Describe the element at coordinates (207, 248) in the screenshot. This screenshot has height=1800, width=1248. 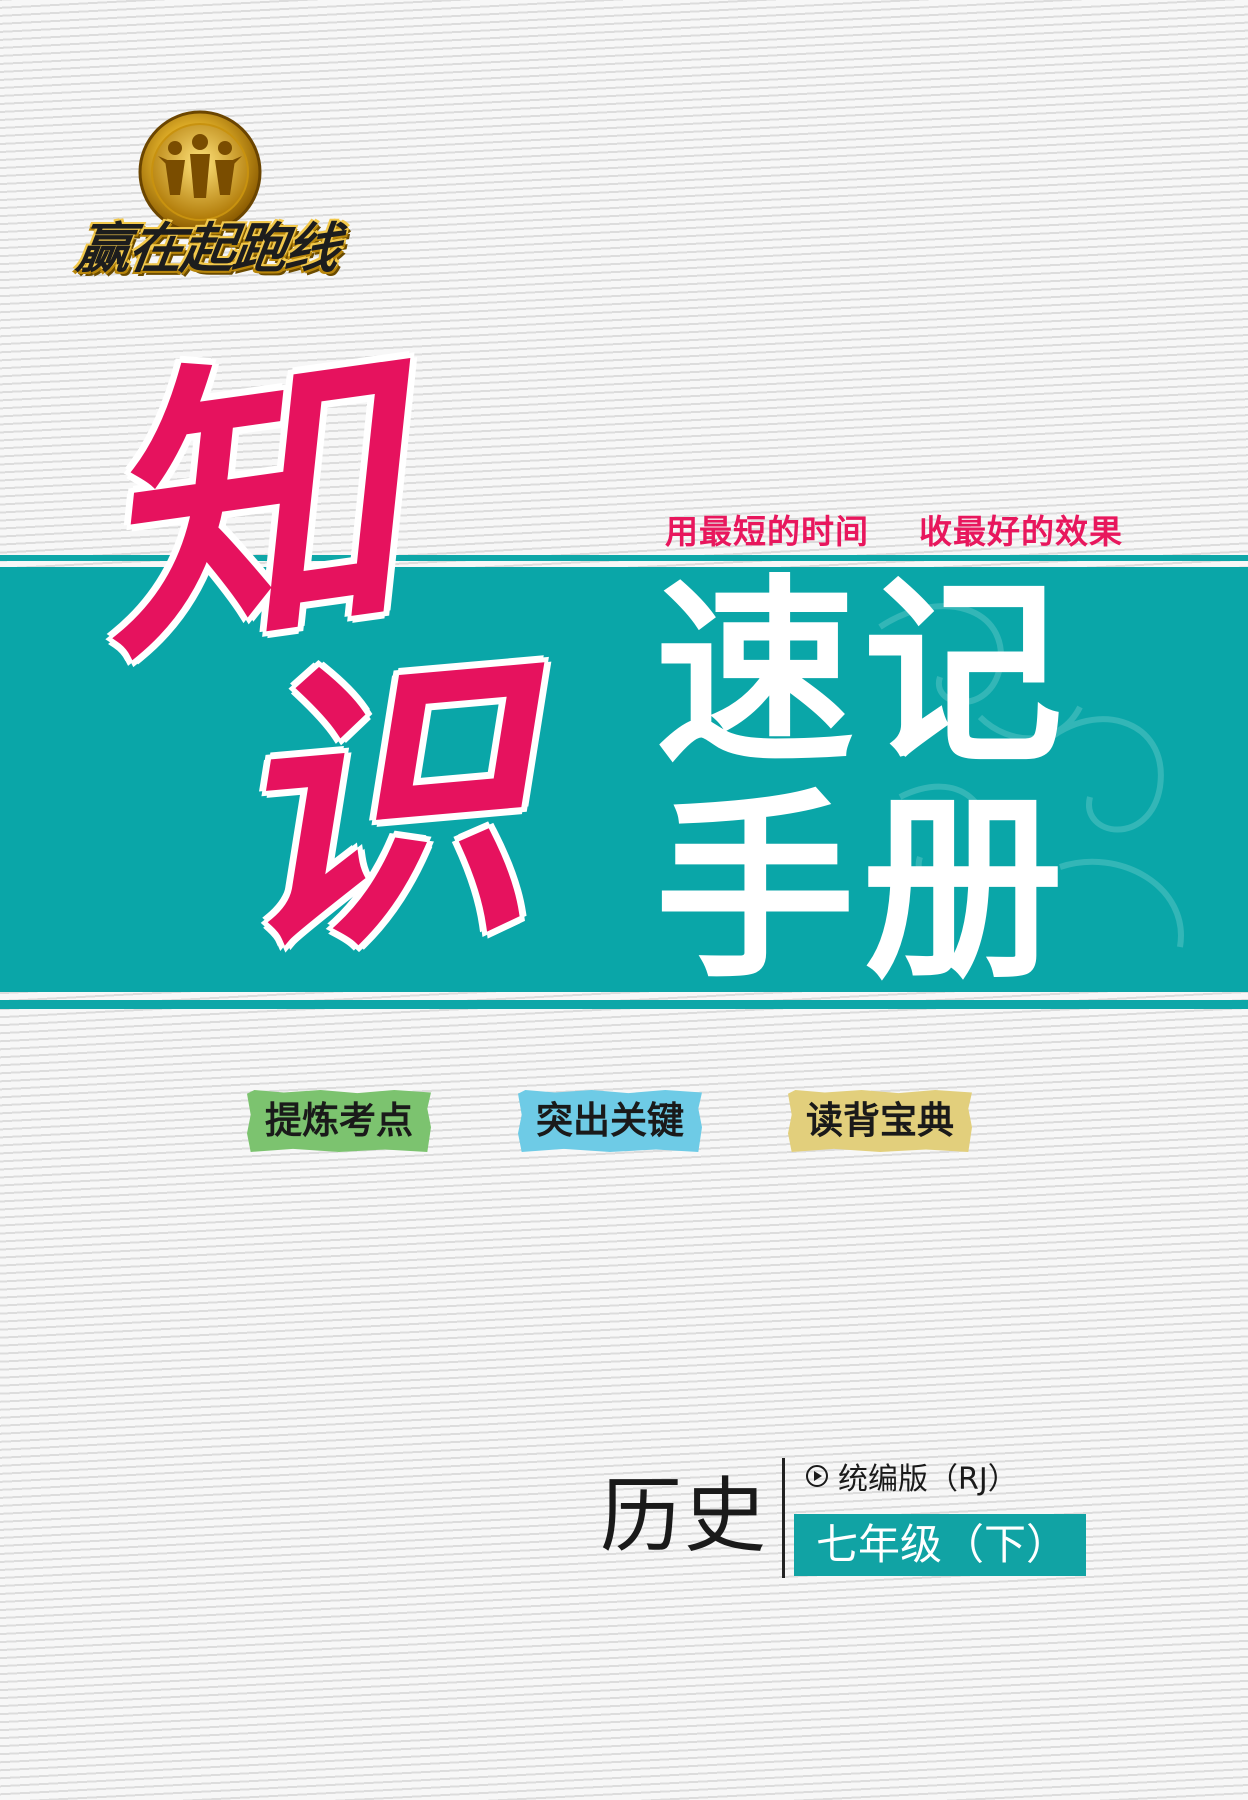
I see `logo-text: 赢在起跑线` at that location.